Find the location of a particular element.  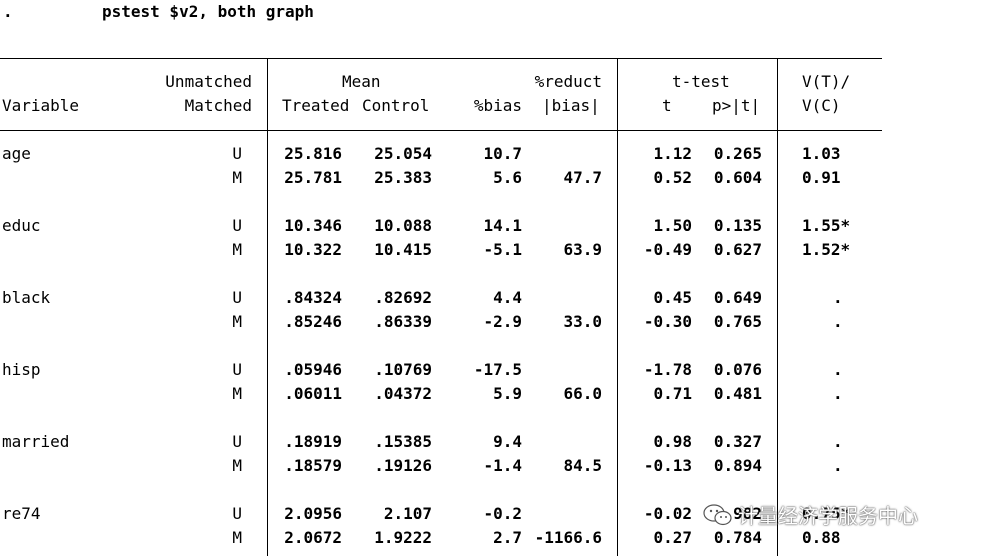

t-stat: 0.27 is located at coordinates (672, 537).